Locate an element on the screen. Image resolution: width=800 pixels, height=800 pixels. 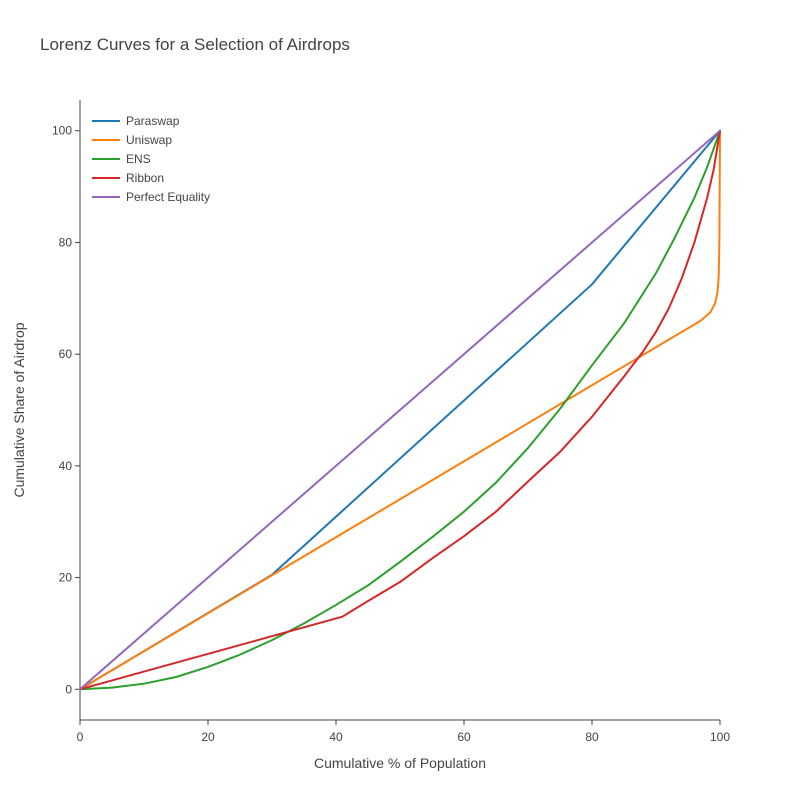
y-tick-label: 80 is located at coordinates (66, 242).